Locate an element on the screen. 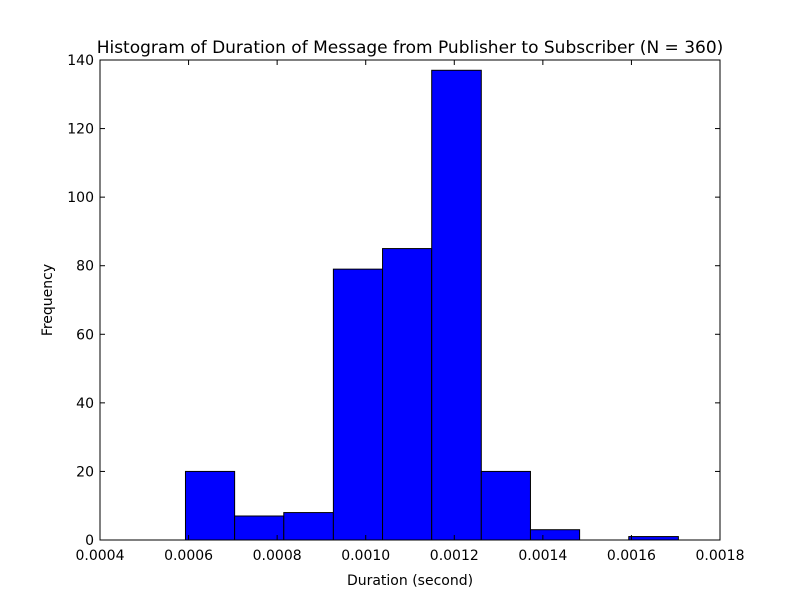 The width and height of the screenshot is (800, 600). x-tick-label: 0.0004 is located at coordinates (100, 556).